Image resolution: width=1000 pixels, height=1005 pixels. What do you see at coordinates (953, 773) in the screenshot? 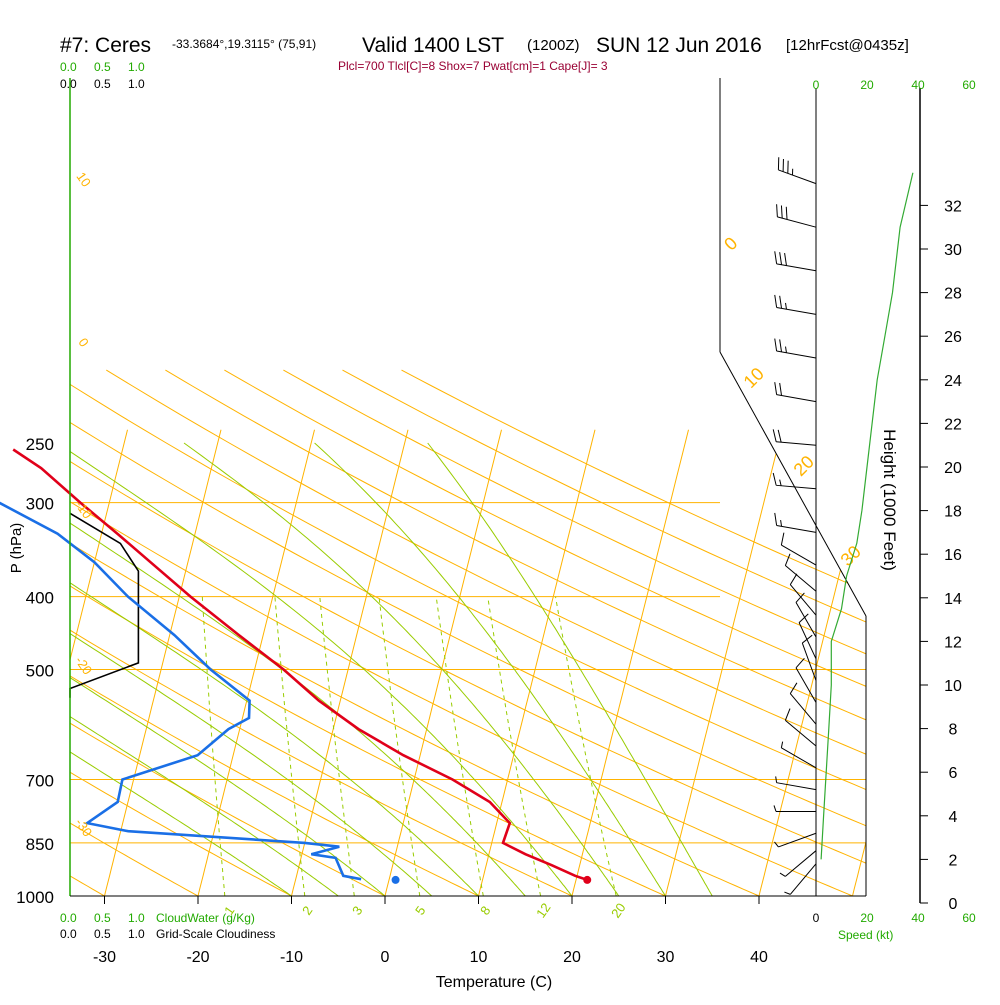
I see `height-tick-label: 6` at bounding box center [953, 773].